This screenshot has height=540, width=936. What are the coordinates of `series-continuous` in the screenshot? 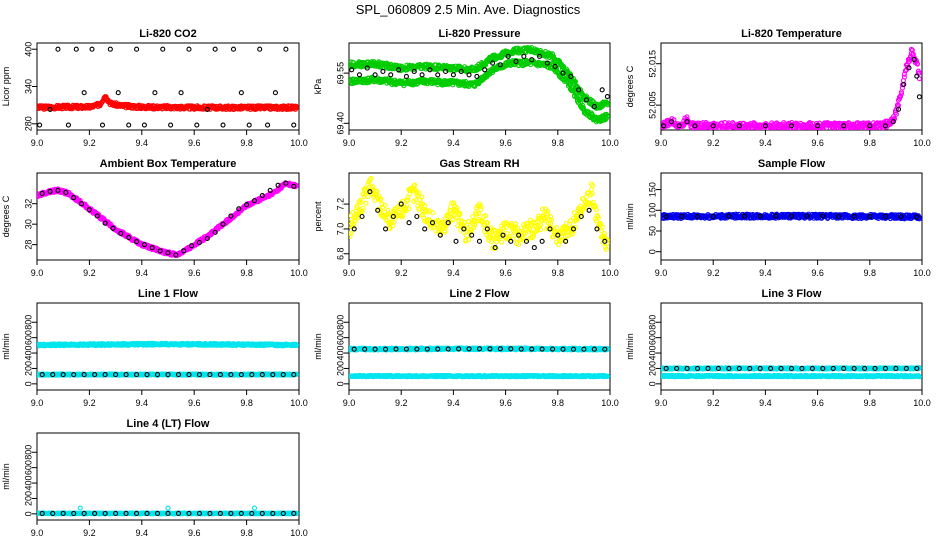 It's located at (168, 103).